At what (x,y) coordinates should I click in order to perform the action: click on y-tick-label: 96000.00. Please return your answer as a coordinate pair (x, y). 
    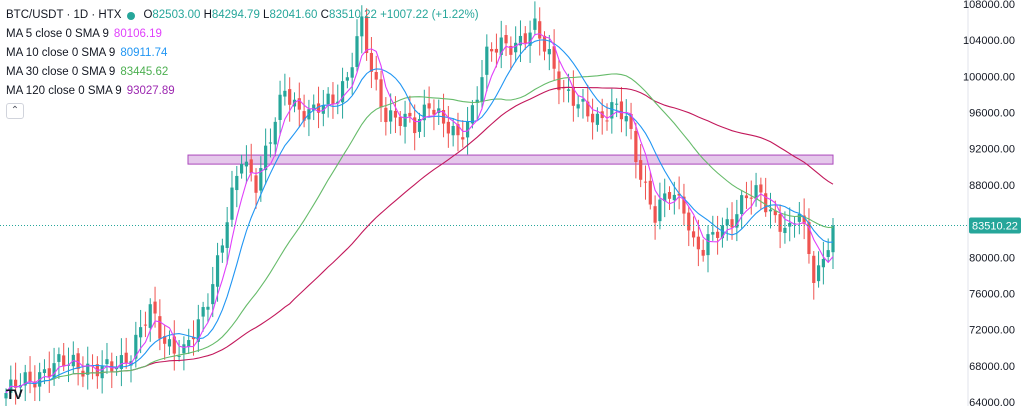
    Looking at the image, I should click on (992, 114).